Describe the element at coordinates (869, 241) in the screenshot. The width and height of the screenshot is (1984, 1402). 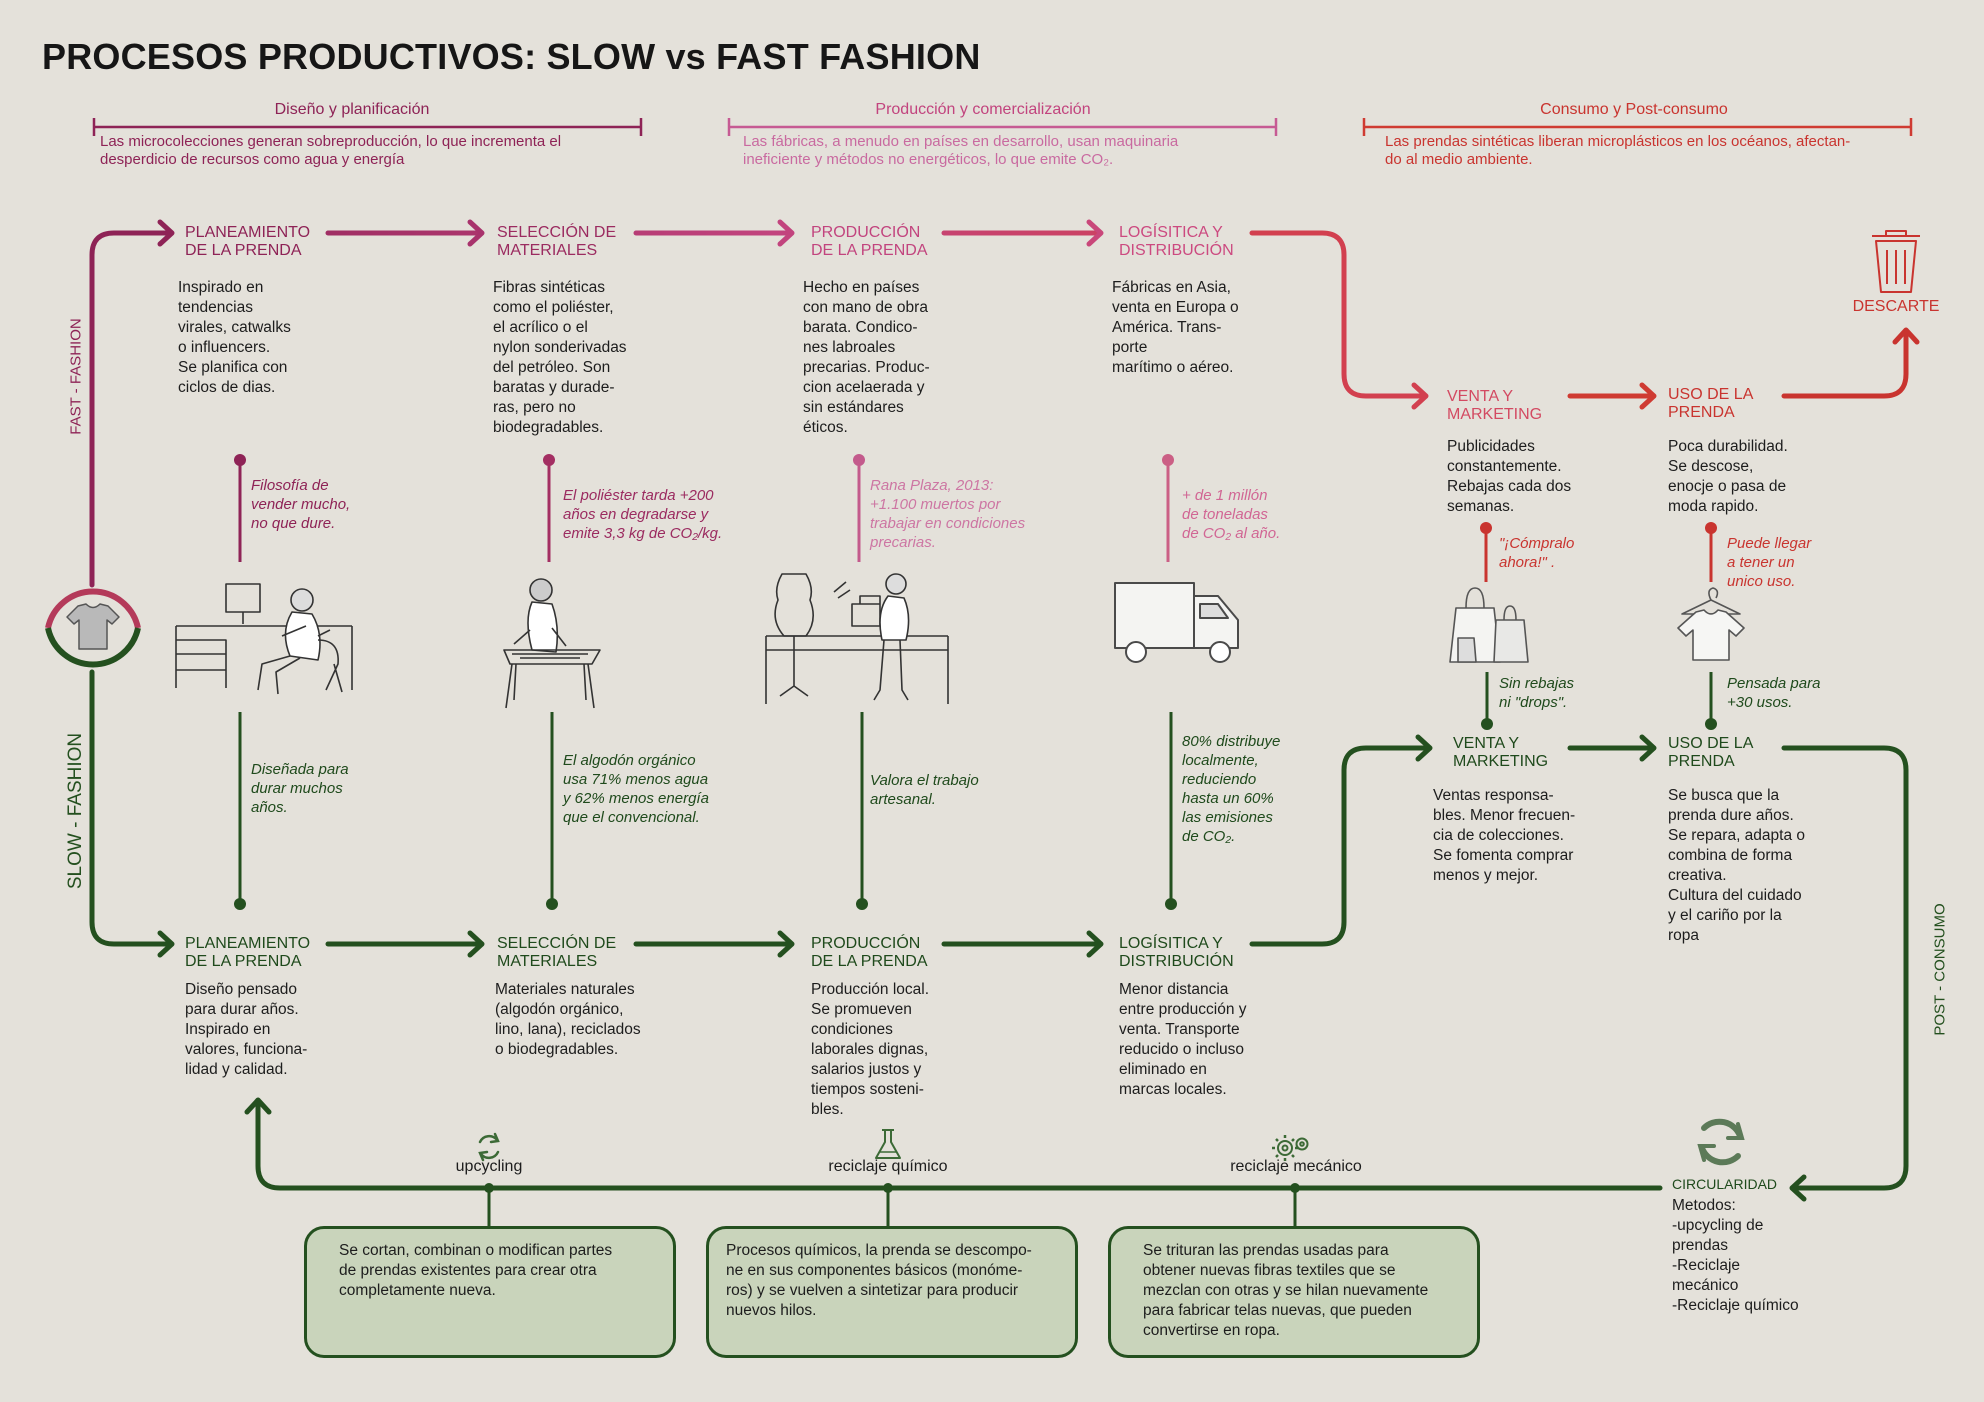
I see `fast-step-title: PRODUCCIÓN DE LA PRENDA` at that location.